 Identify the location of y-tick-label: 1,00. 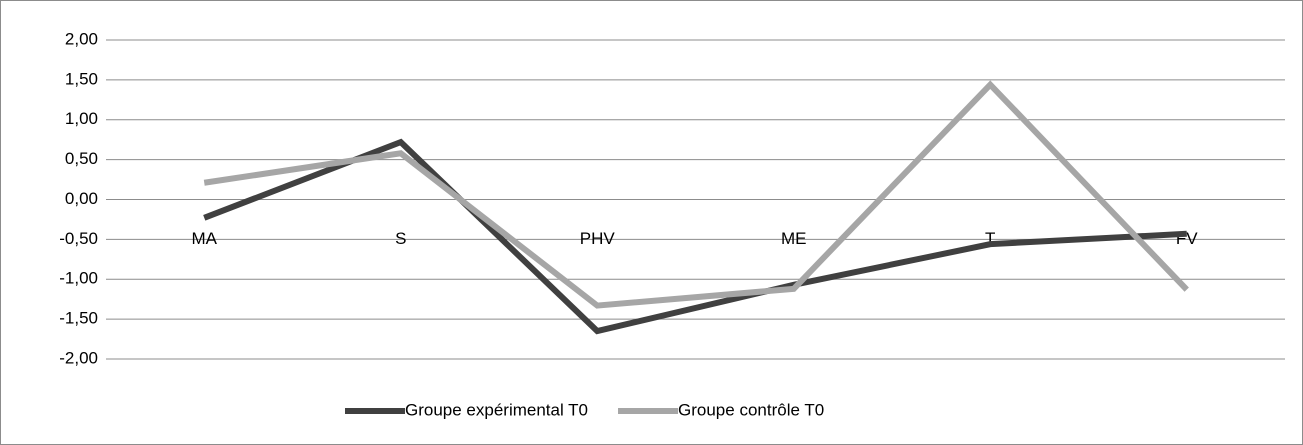
(81, 118).